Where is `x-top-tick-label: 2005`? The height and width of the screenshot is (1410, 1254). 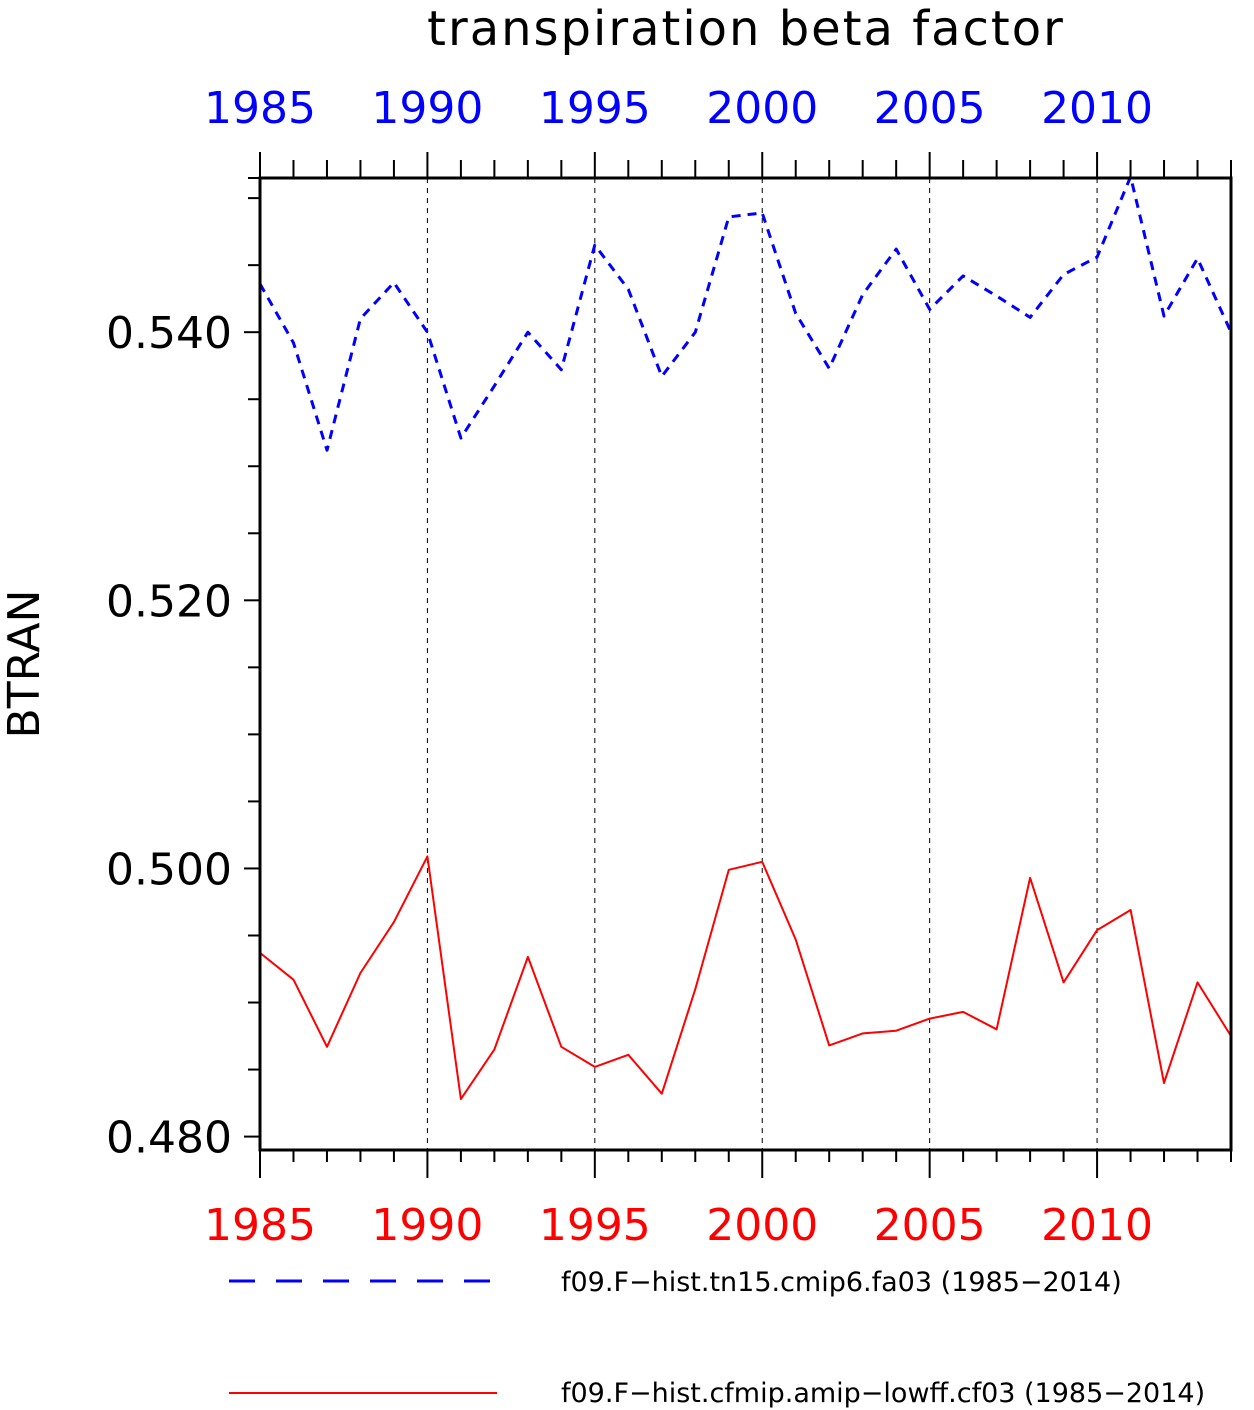 x-top-tick-label: 2005 is located at coordinates (930, 108).